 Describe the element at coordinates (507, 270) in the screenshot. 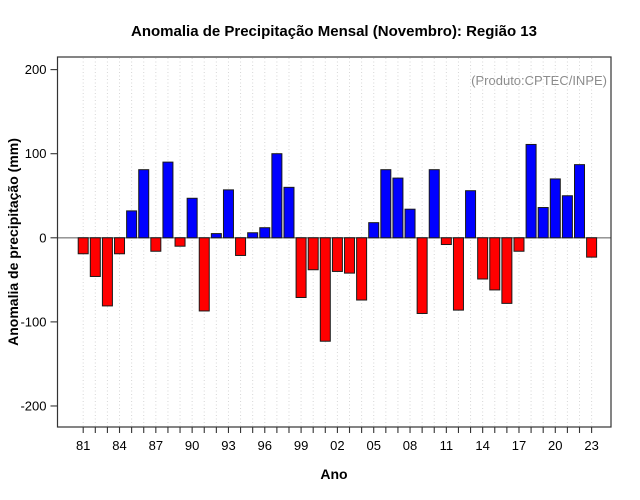

I see `bar-2016` at that location.